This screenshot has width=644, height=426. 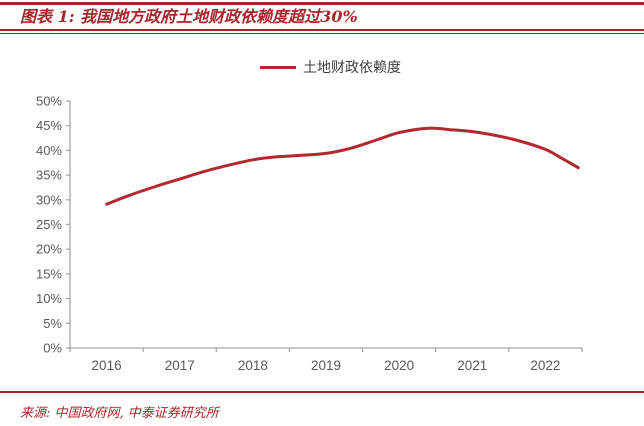 What do you see at coordinates (322, 30) in the screenshot?
I see `title-underline-thick` at bounding box center [322, 30].